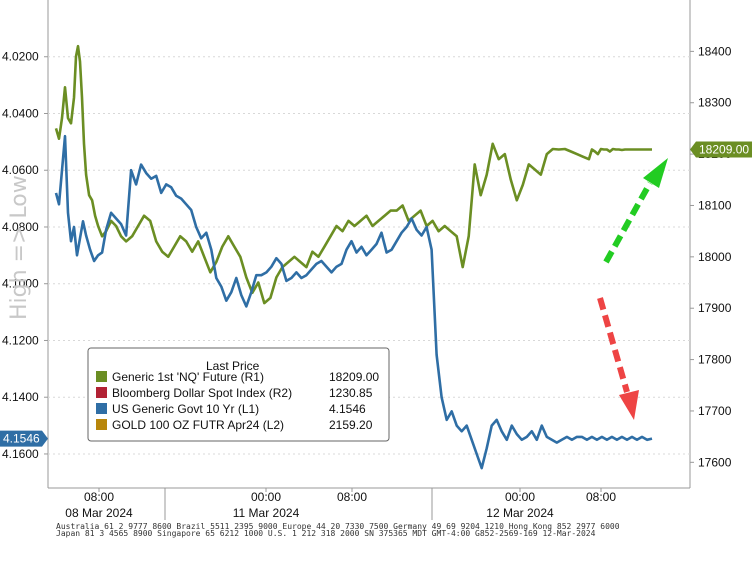  What do you see at coordinates (629, 405) in the screenshot?
I see `red-arrow-head` at bounding box center [629, 405].